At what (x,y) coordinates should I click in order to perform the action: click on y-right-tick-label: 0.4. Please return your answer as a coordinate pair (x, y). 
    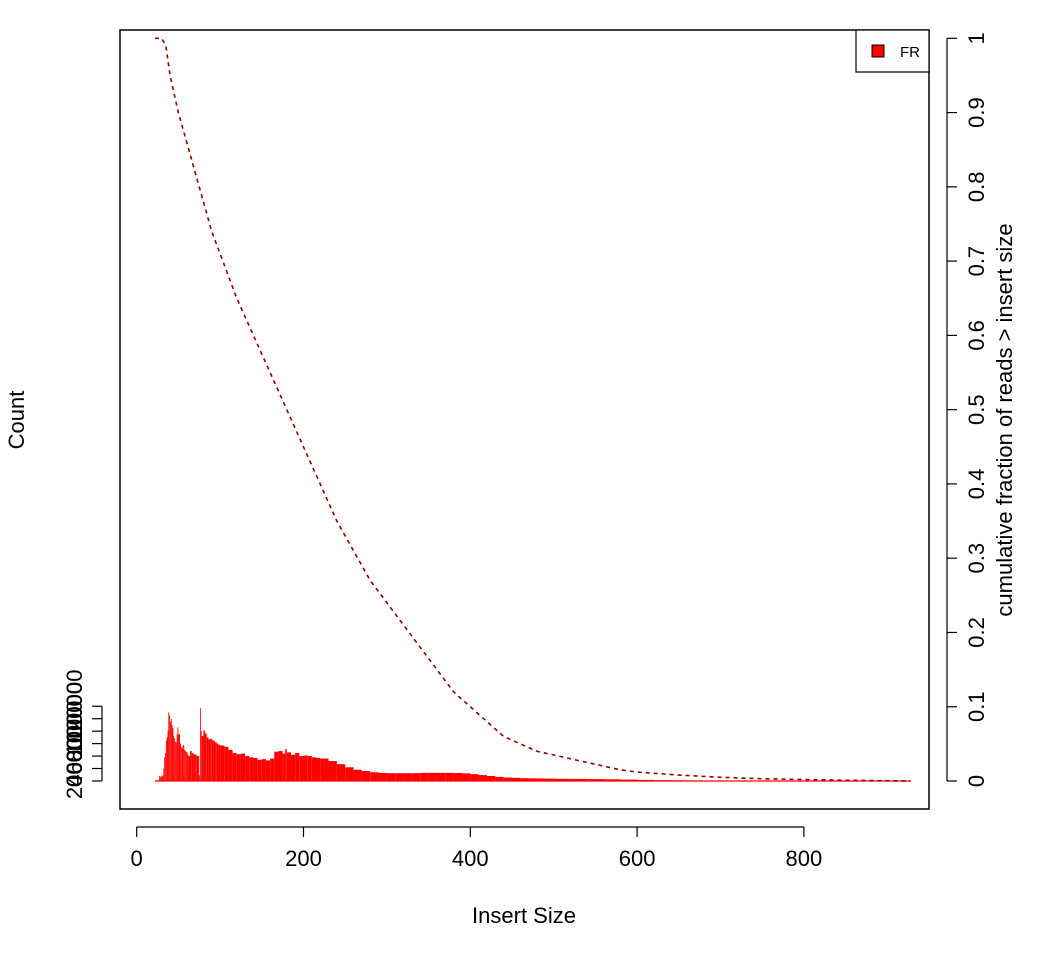
    Looking at the image, I should click on (976, 484).